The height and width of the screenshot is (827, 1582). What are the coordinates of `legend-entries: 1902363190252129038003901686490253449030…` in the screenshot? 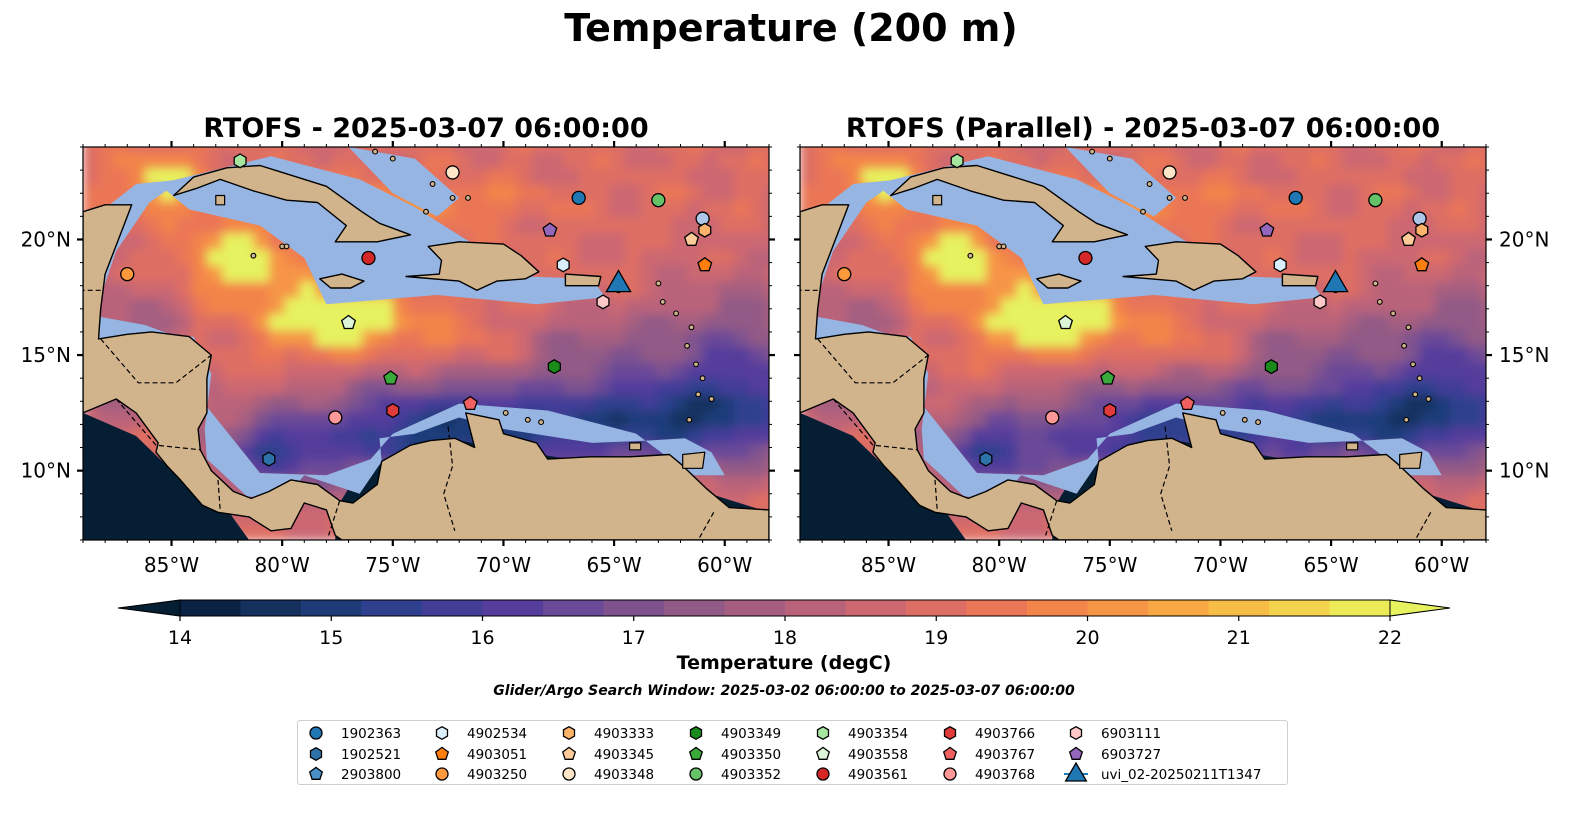 It's located at (784, 764).